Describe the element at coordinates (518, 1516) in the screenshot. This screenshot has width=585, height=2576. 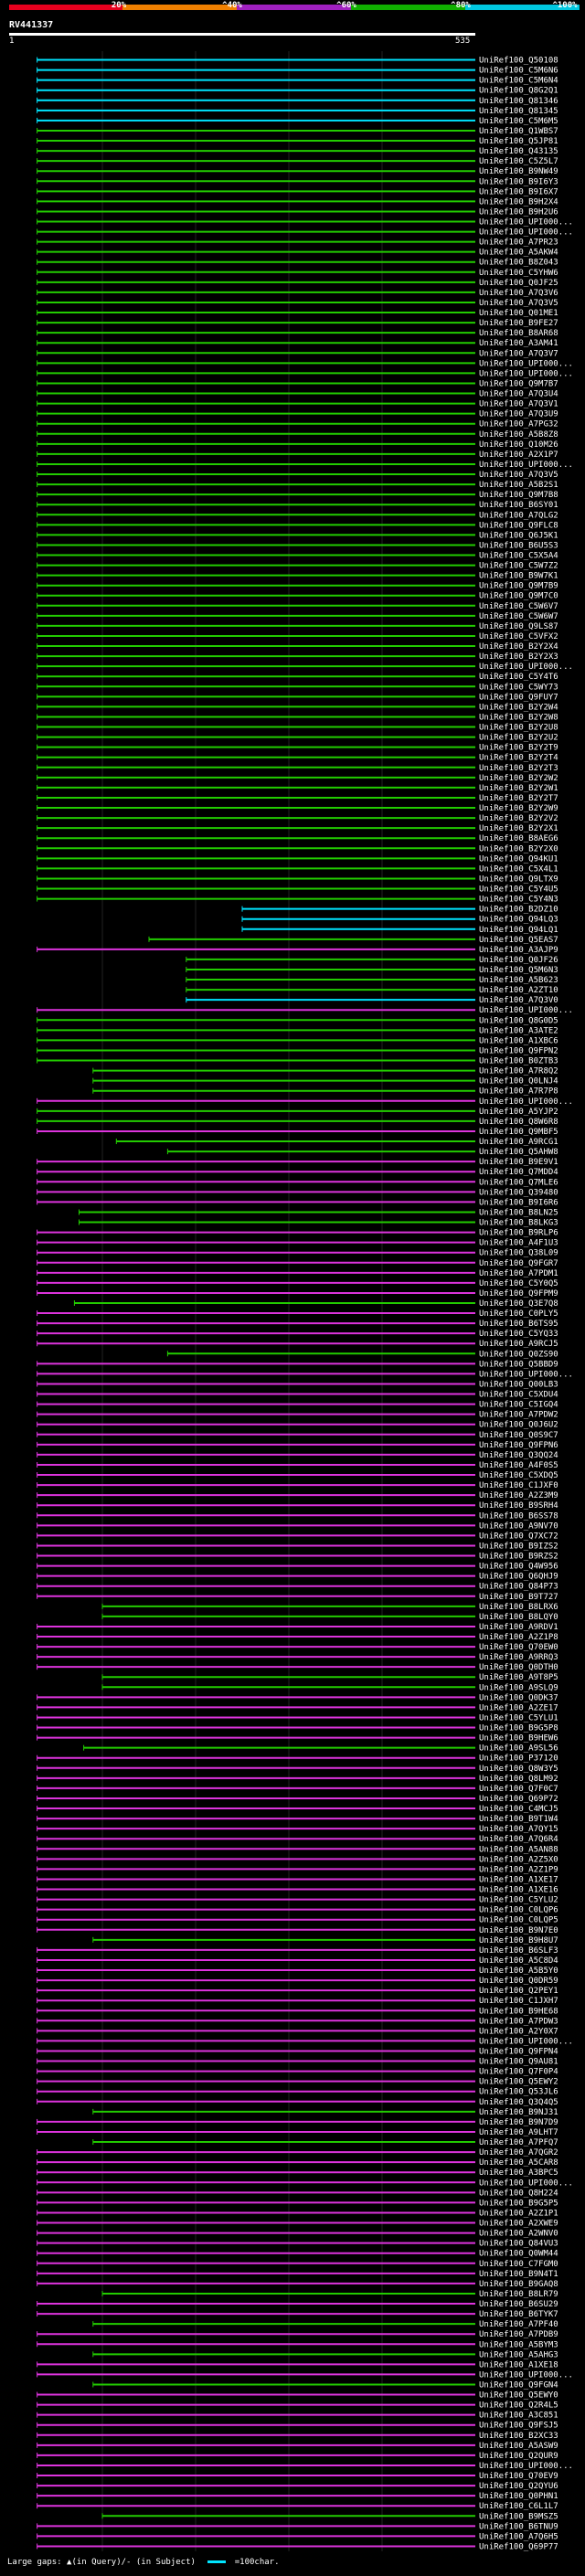
I see `hit-label: UniRef100_B6SS78` at that location.